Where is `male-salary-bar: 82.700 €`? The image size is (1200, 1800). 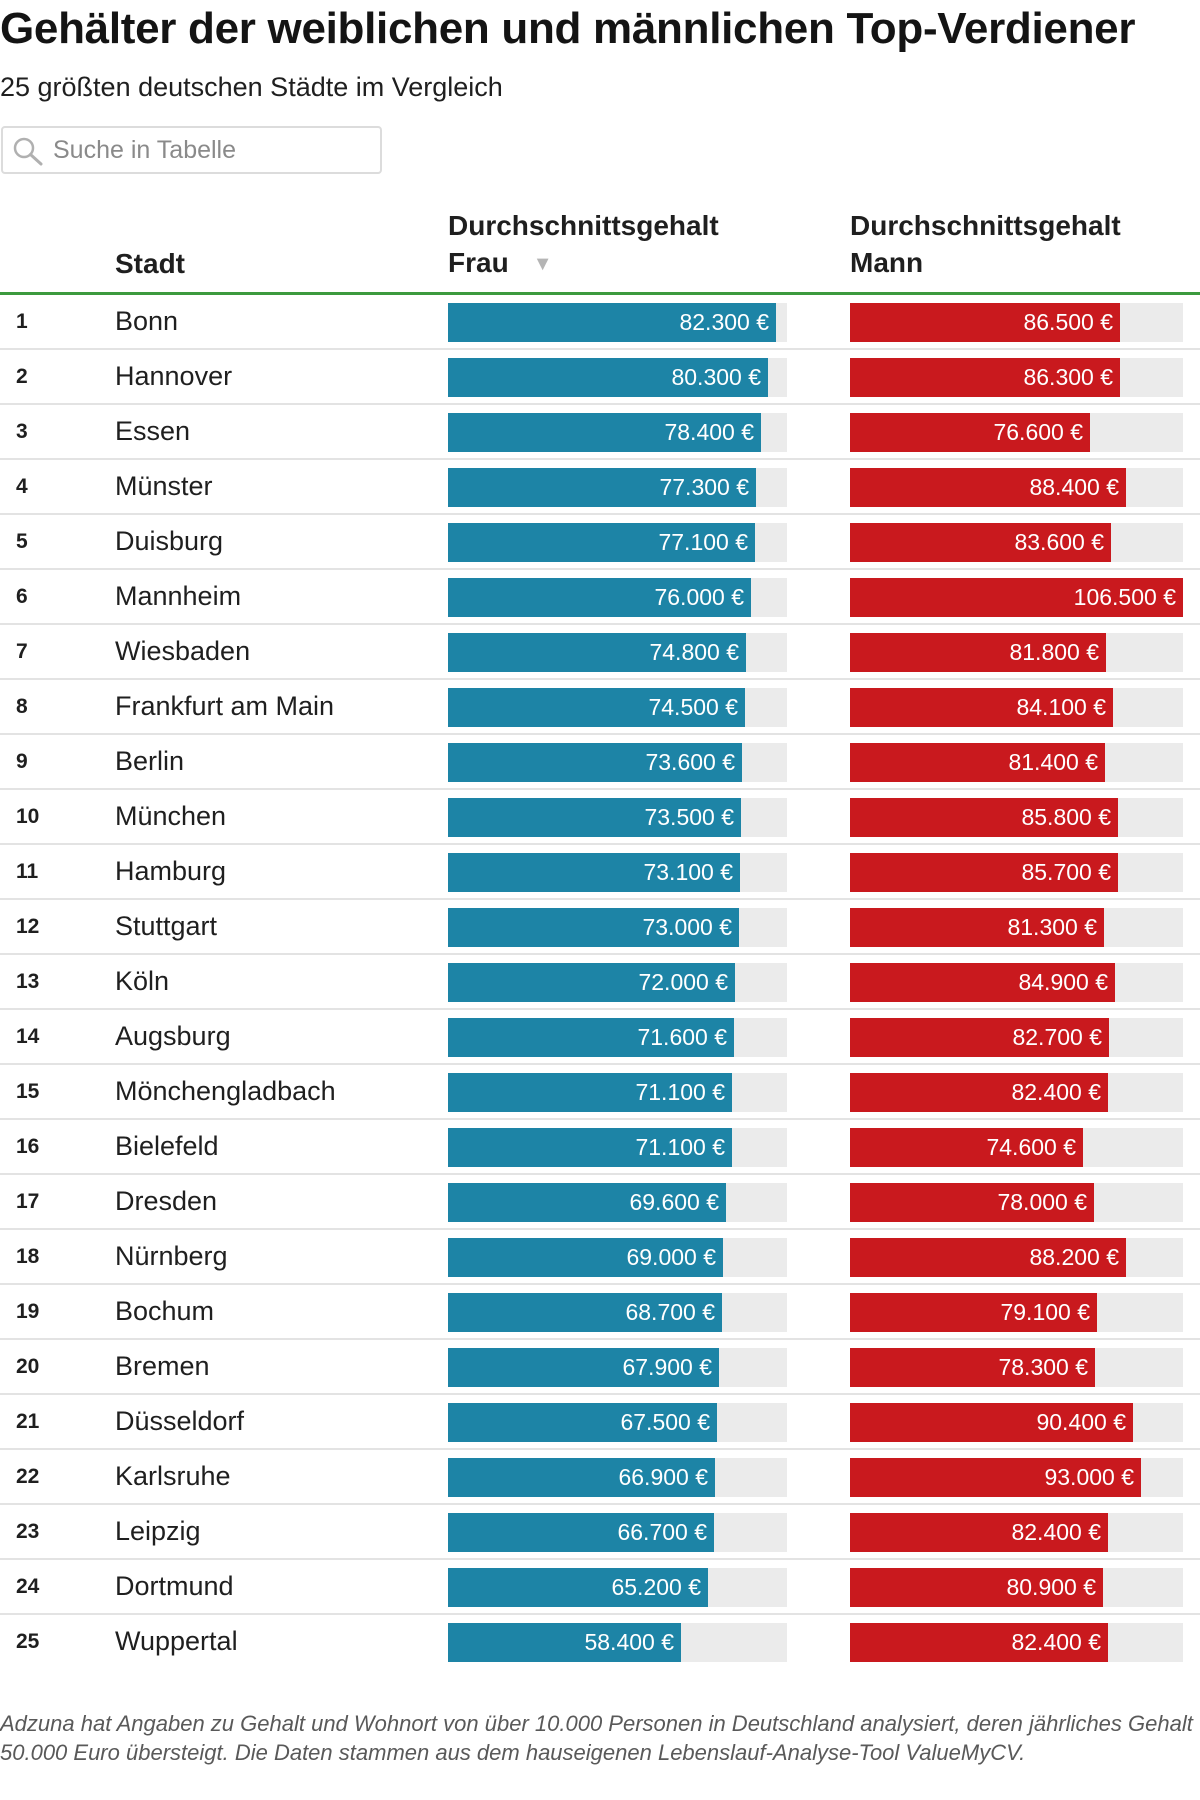 male-salary-bar: 82.700 € is located at coordinates (979, 1037).